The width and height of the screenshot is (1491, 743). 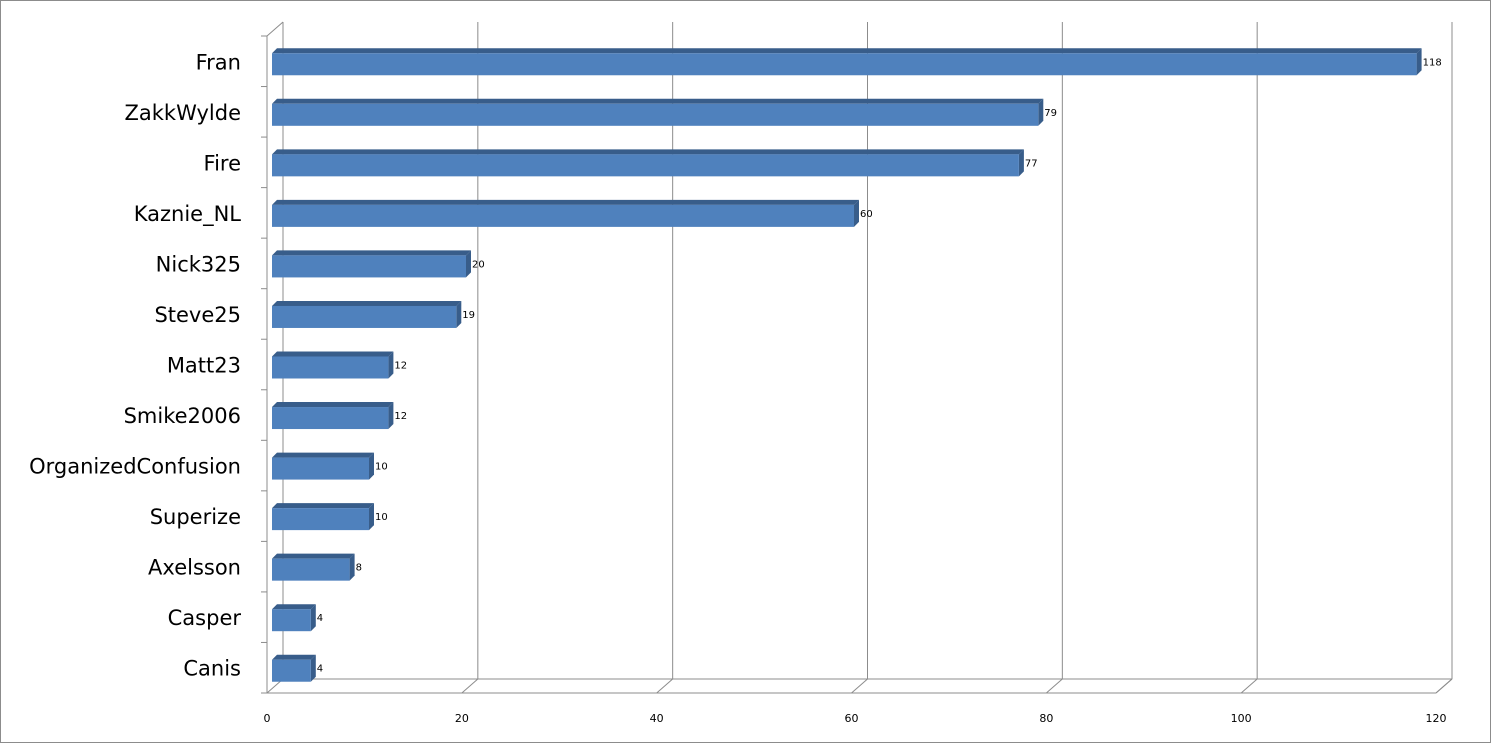 I want to click on bar-value-label: 19, so click(x=468, y=315).